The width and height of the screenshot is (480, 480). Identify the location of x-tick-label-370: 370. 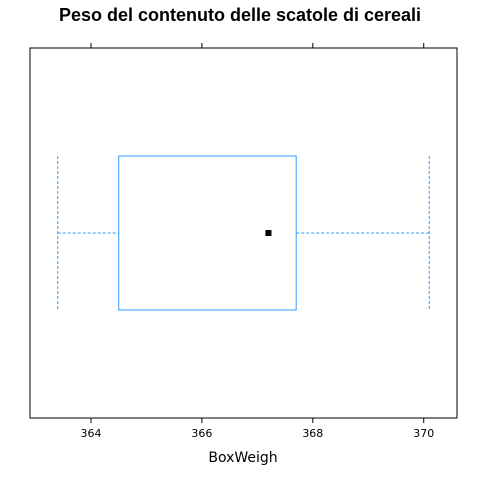
(423, 433).